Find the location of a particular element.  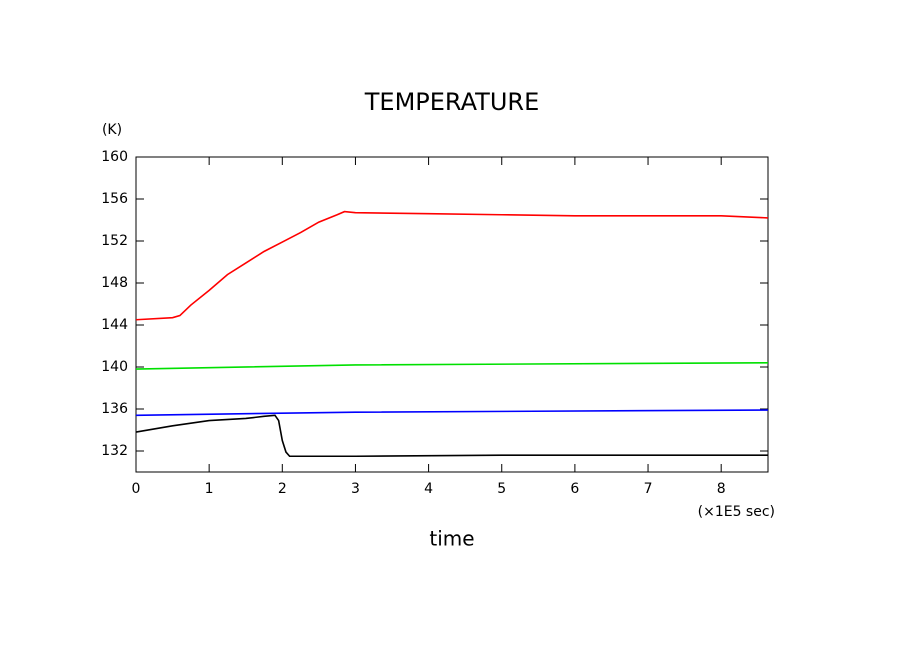

y-tick-label: 136 is located at coordinates (114, 409).